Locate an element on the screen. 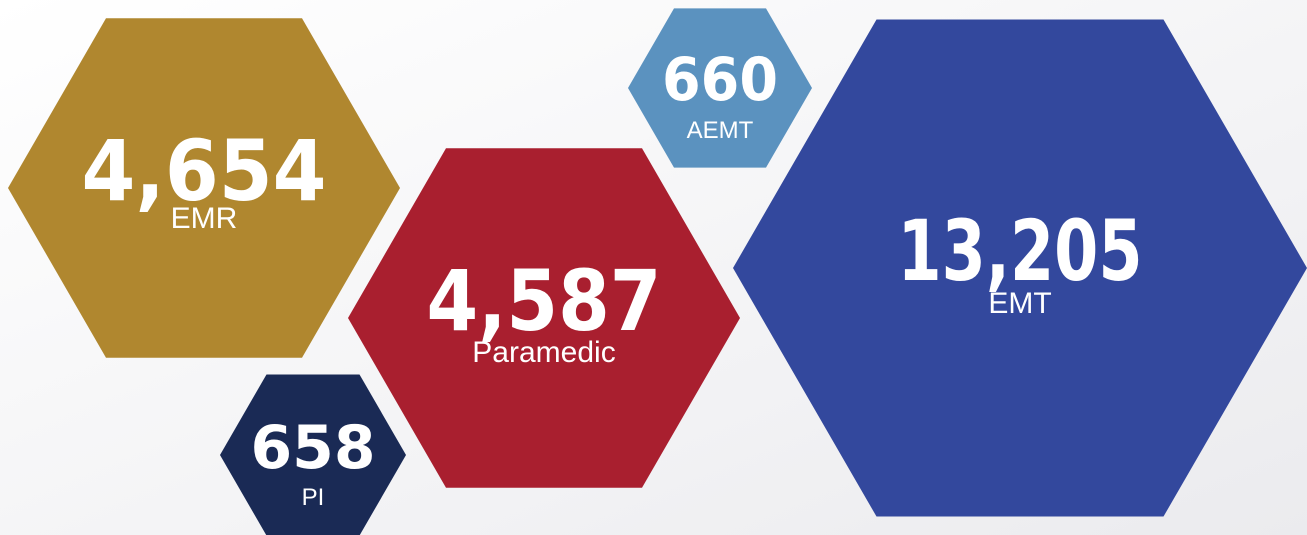  stat-label: Paramedic is located at coordinates (543, 352).